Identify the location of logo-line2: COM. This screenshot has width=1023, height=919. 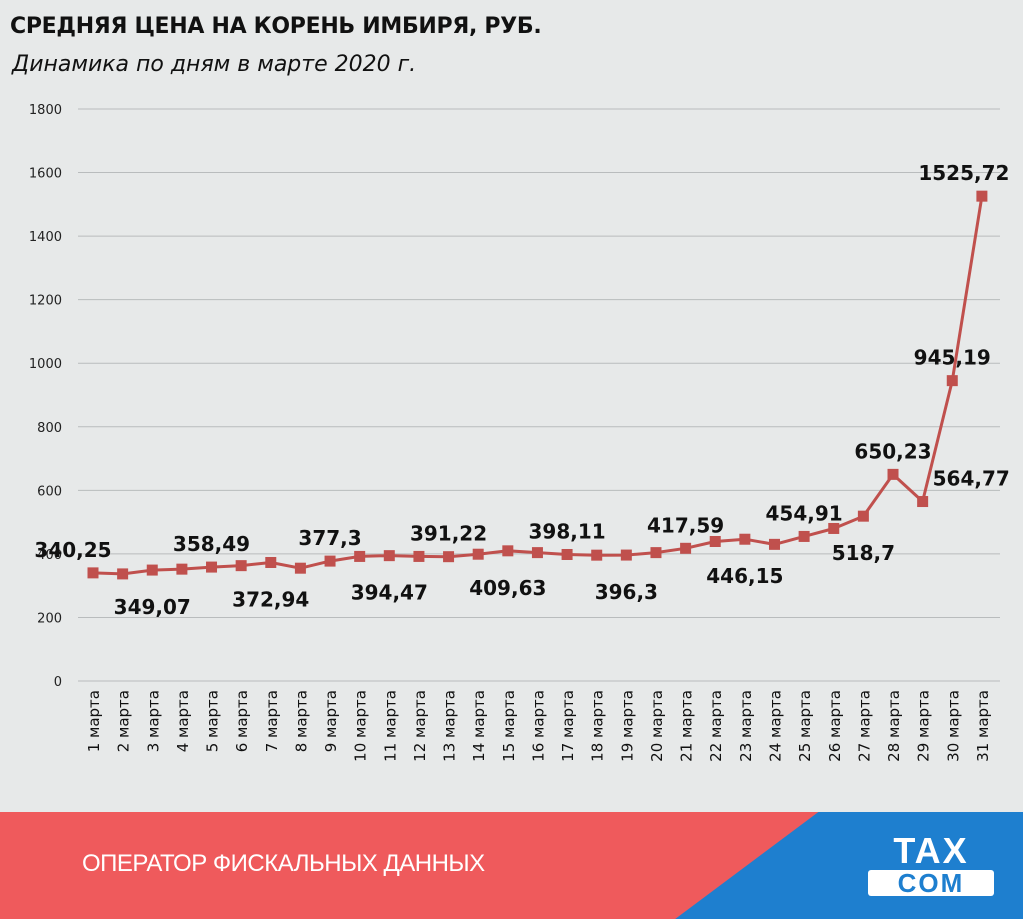
(931, 883).